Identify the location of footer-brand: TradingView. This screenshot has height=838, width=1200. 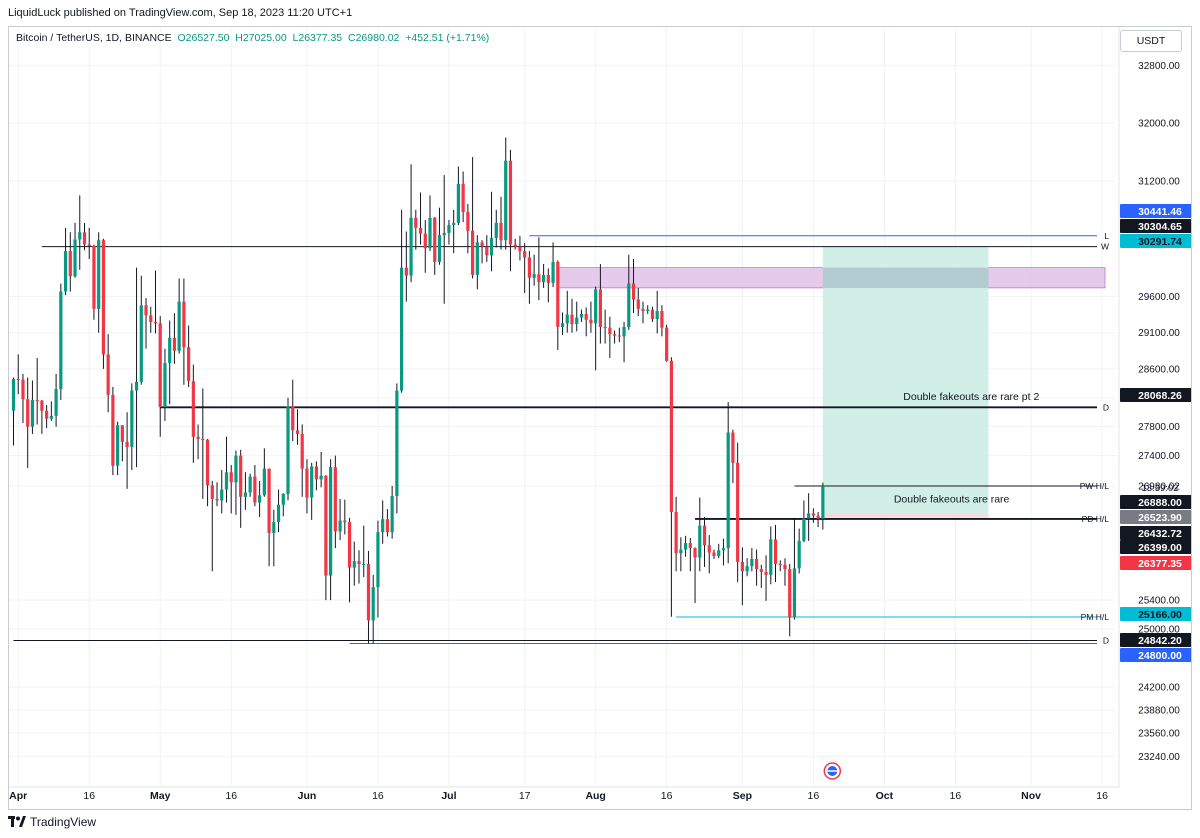
(63, 821).